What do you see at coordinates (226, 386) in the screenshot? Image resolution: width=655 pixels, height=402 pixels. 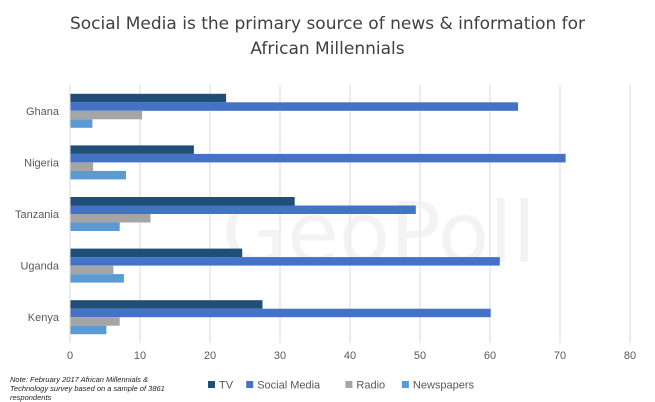 I see `legend-label: TV` at bounding box center [226, 386].